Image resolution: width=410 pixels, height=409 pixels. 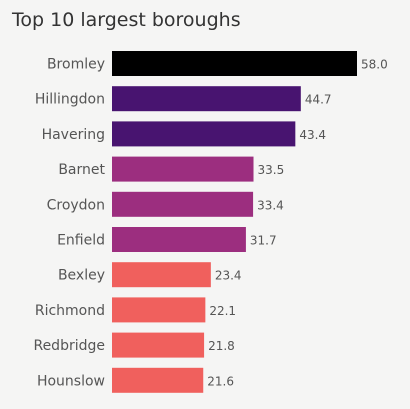 I want to click on chart-title: Top 10 largest boroughs, so click(x=126, y=20).